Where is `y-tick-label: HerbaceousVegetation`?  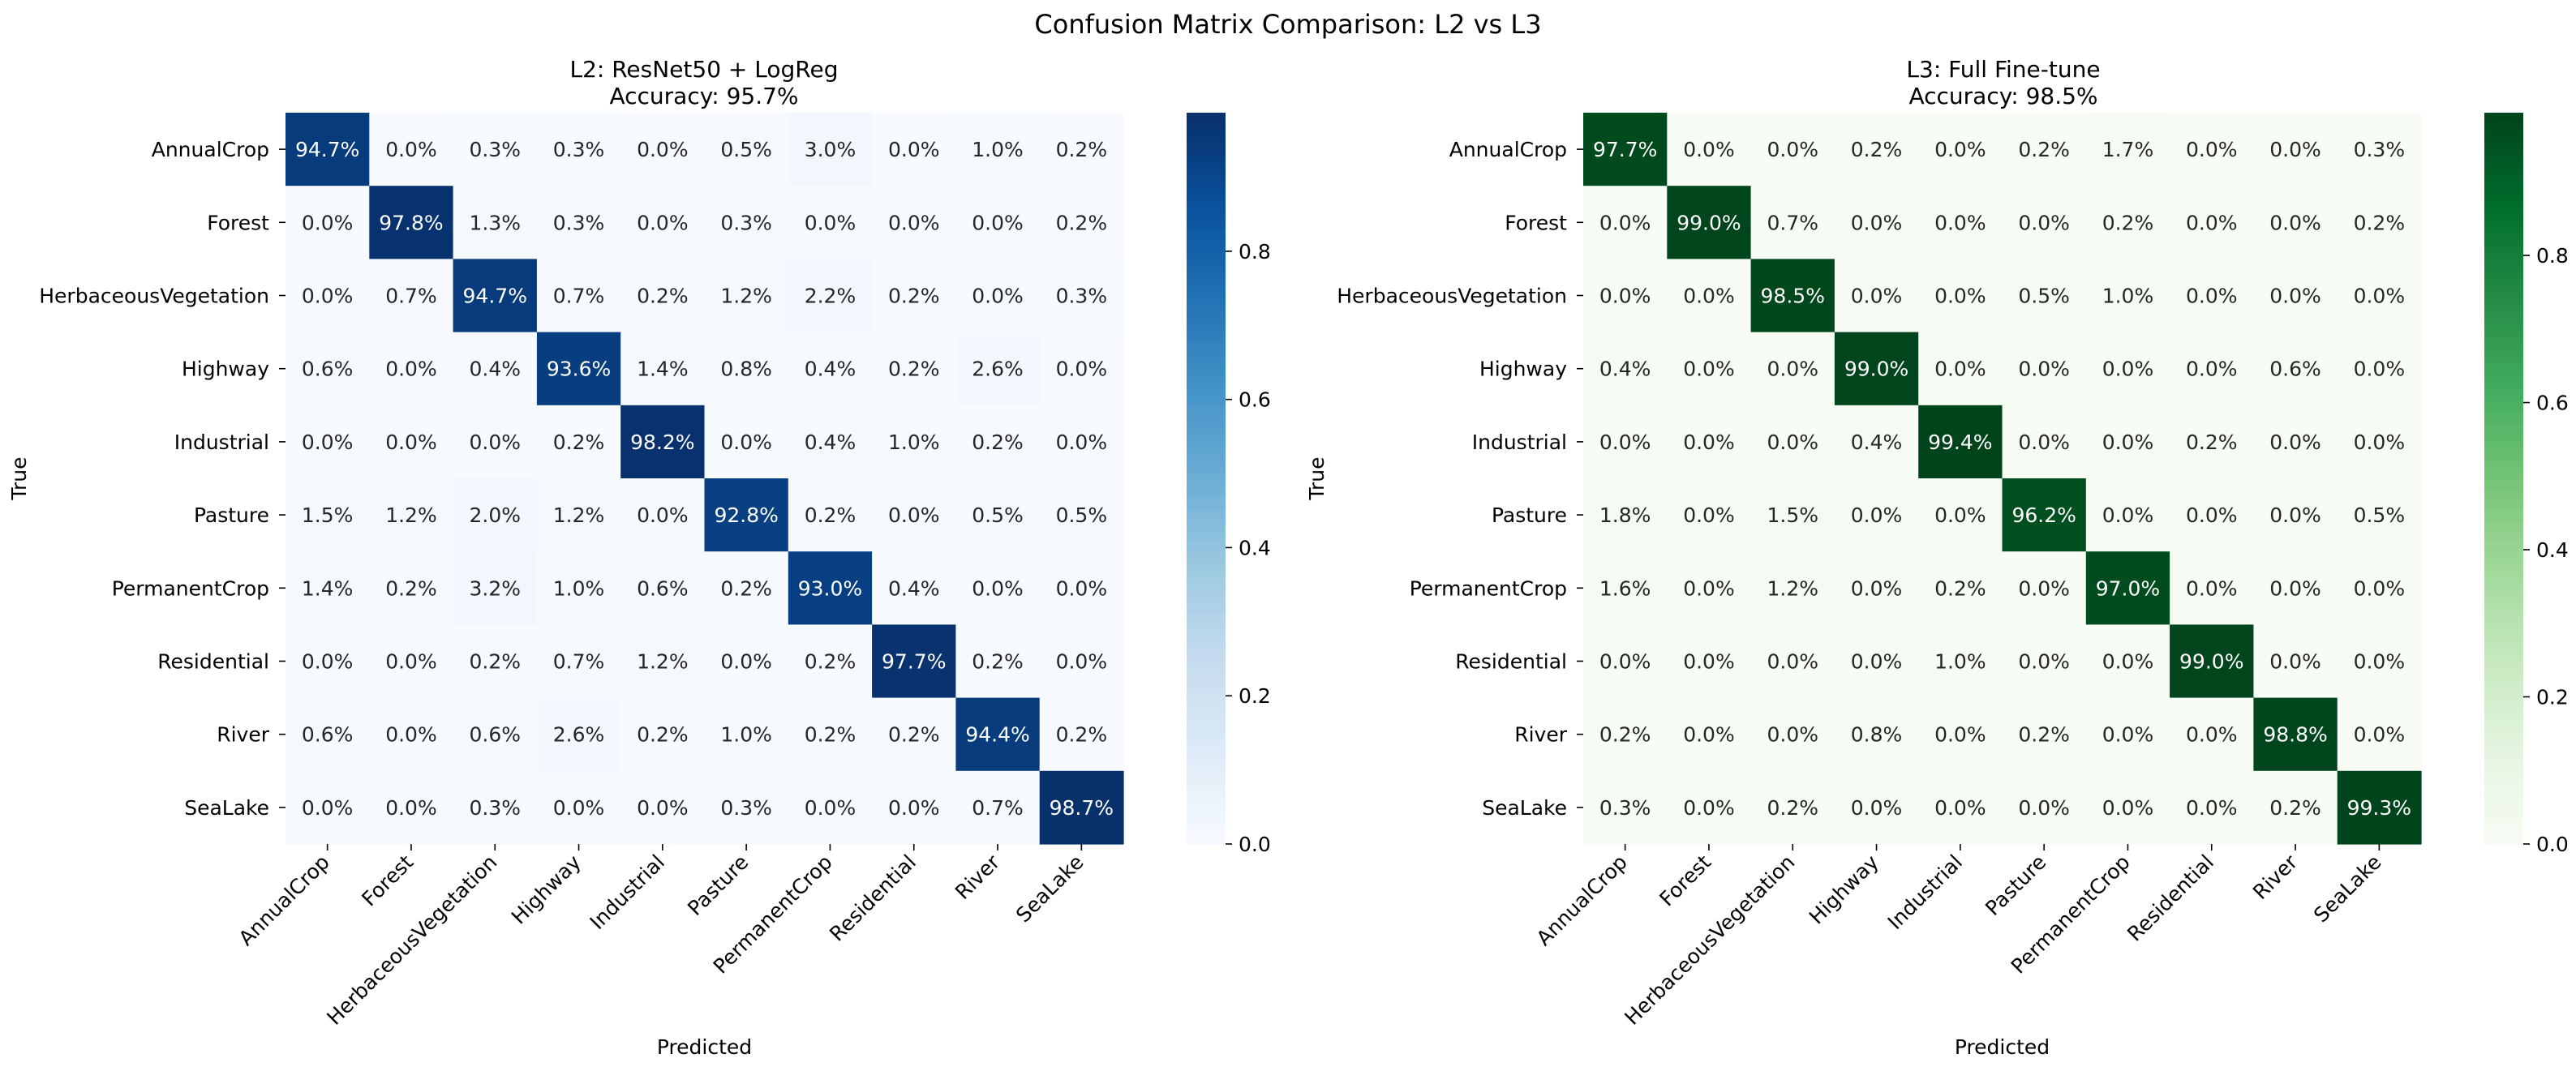
y-tick-label: HerbaceousVegetation is located at coordinates (1452, 296).